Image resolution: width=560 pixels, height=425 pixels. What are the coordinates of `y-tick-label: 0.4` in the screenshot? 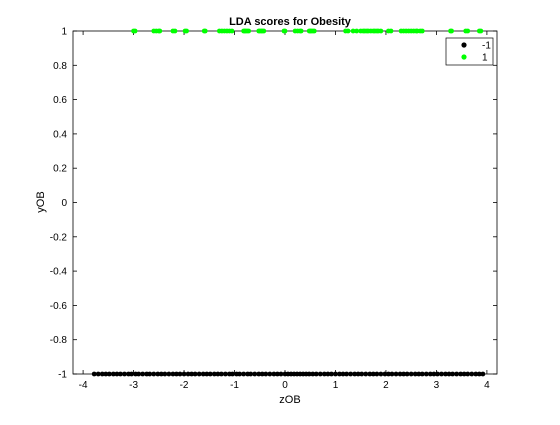 It's located at (60, 134).